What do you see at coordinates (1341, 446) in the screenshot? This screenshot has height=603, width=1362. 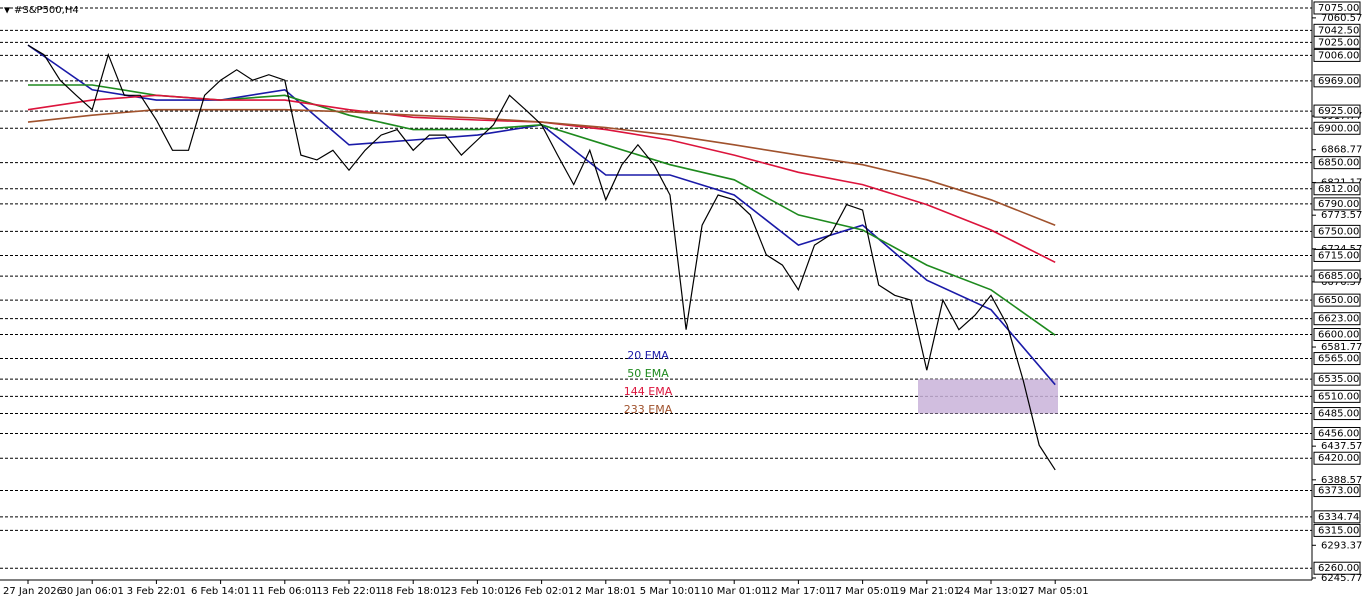 I see `y-tick-label: 6437.57` at bounding box center [1341, 446].